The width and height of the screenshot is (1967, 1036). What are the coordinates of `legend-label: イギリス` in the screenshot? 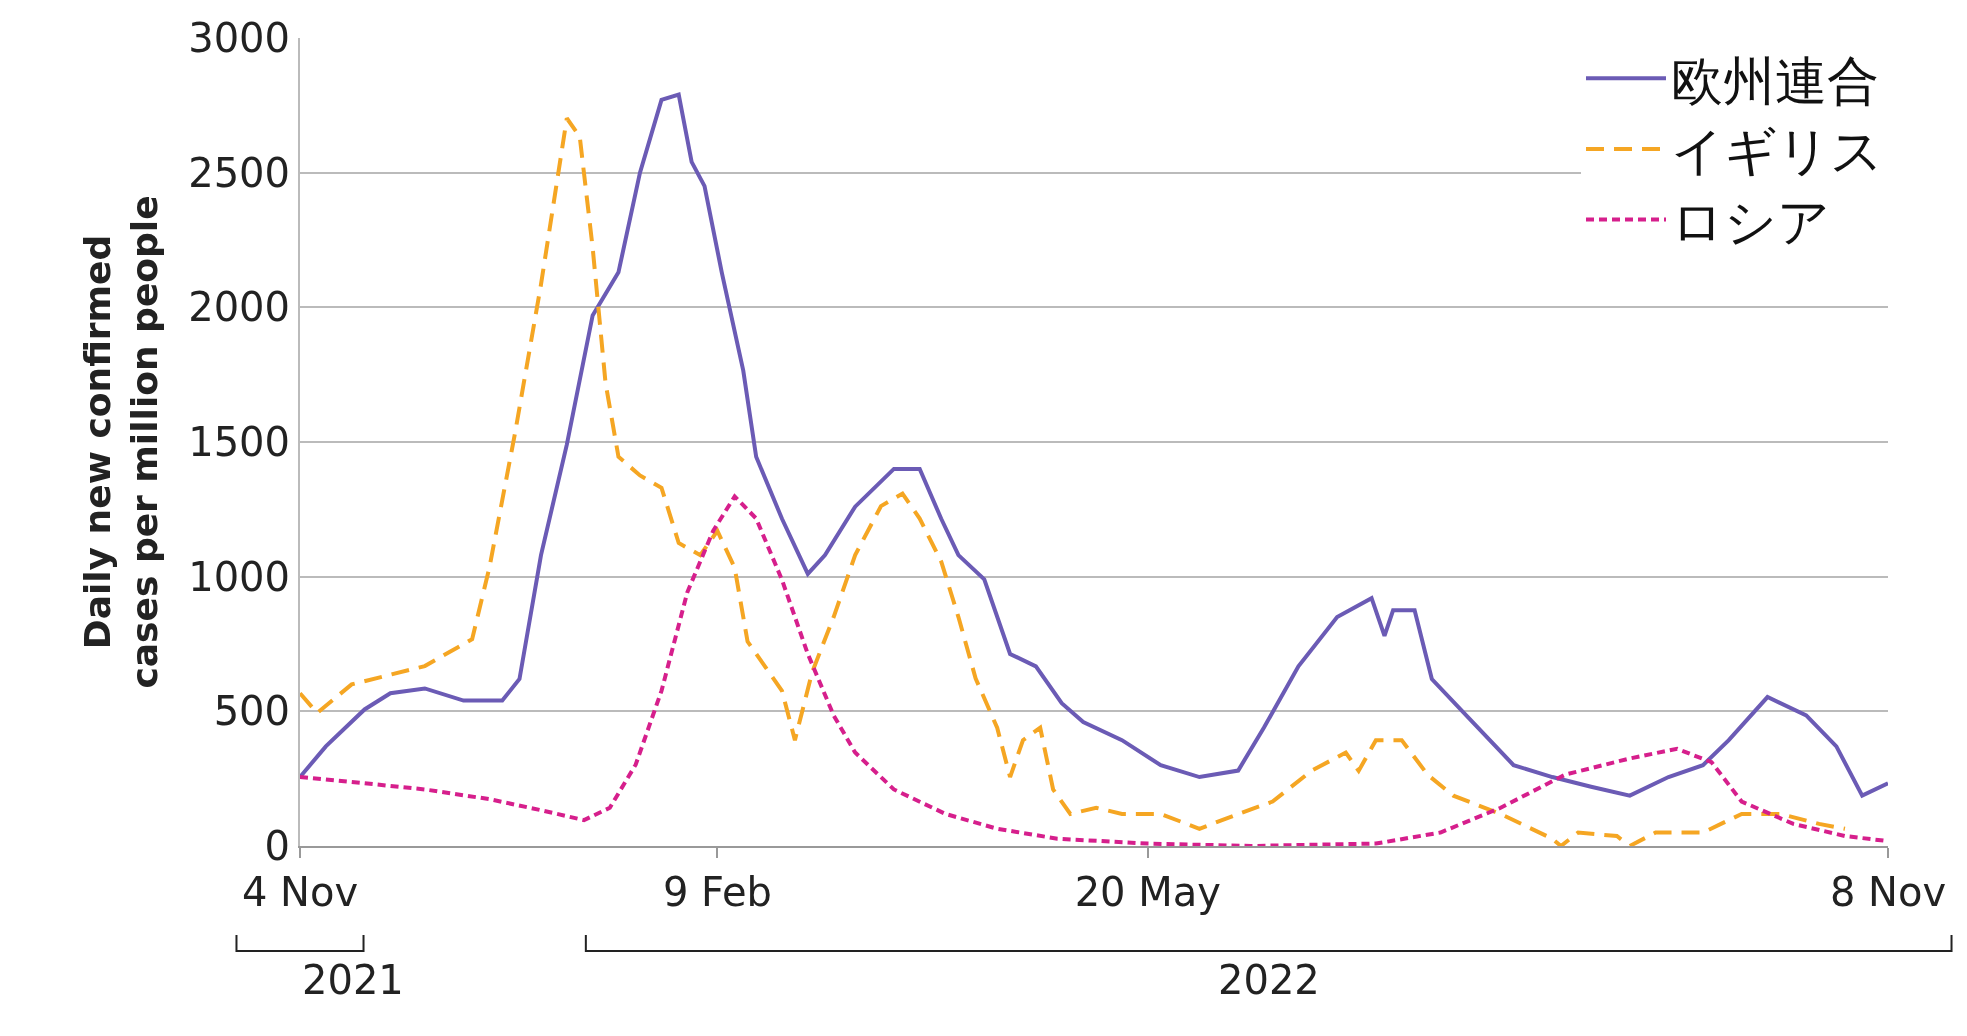 It's located at (1777, 151).